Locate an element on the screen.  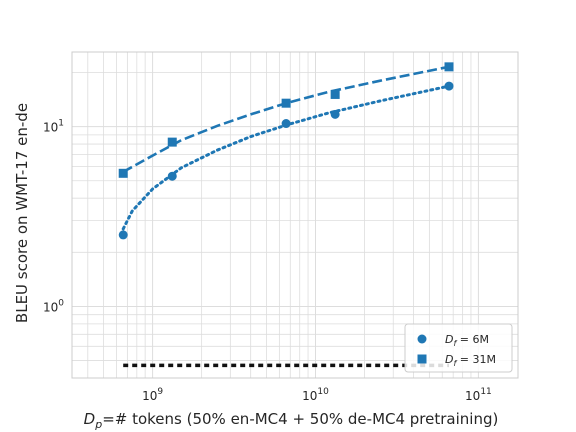
x-tick-label: 1011 is located at coordinates (478, 395).